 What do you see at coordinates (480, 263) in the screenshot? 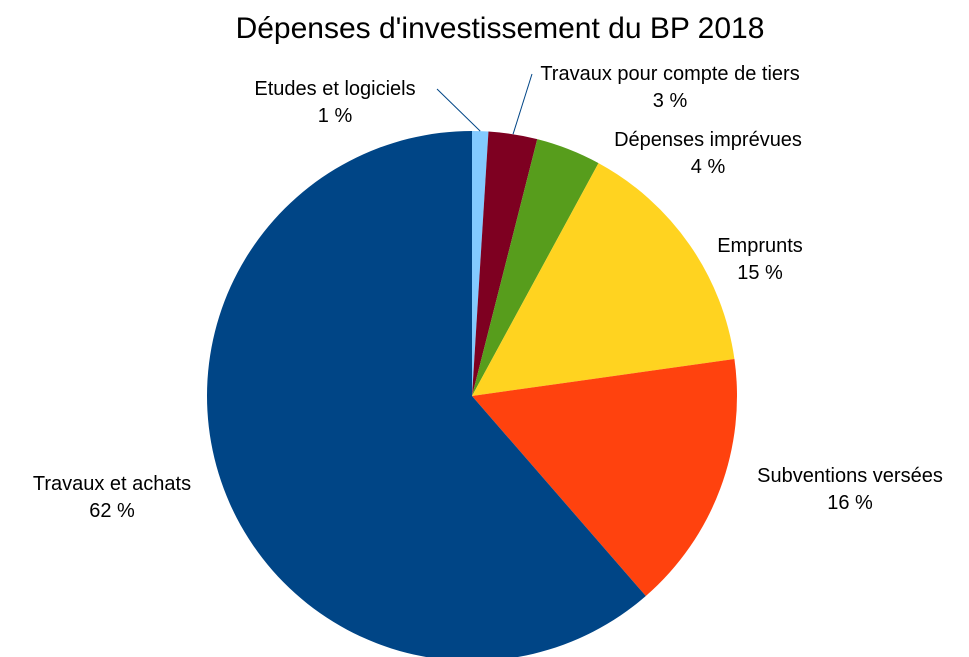
I see `pie-slice-etudes-et-logiciels` at bounding box center [480, 263].